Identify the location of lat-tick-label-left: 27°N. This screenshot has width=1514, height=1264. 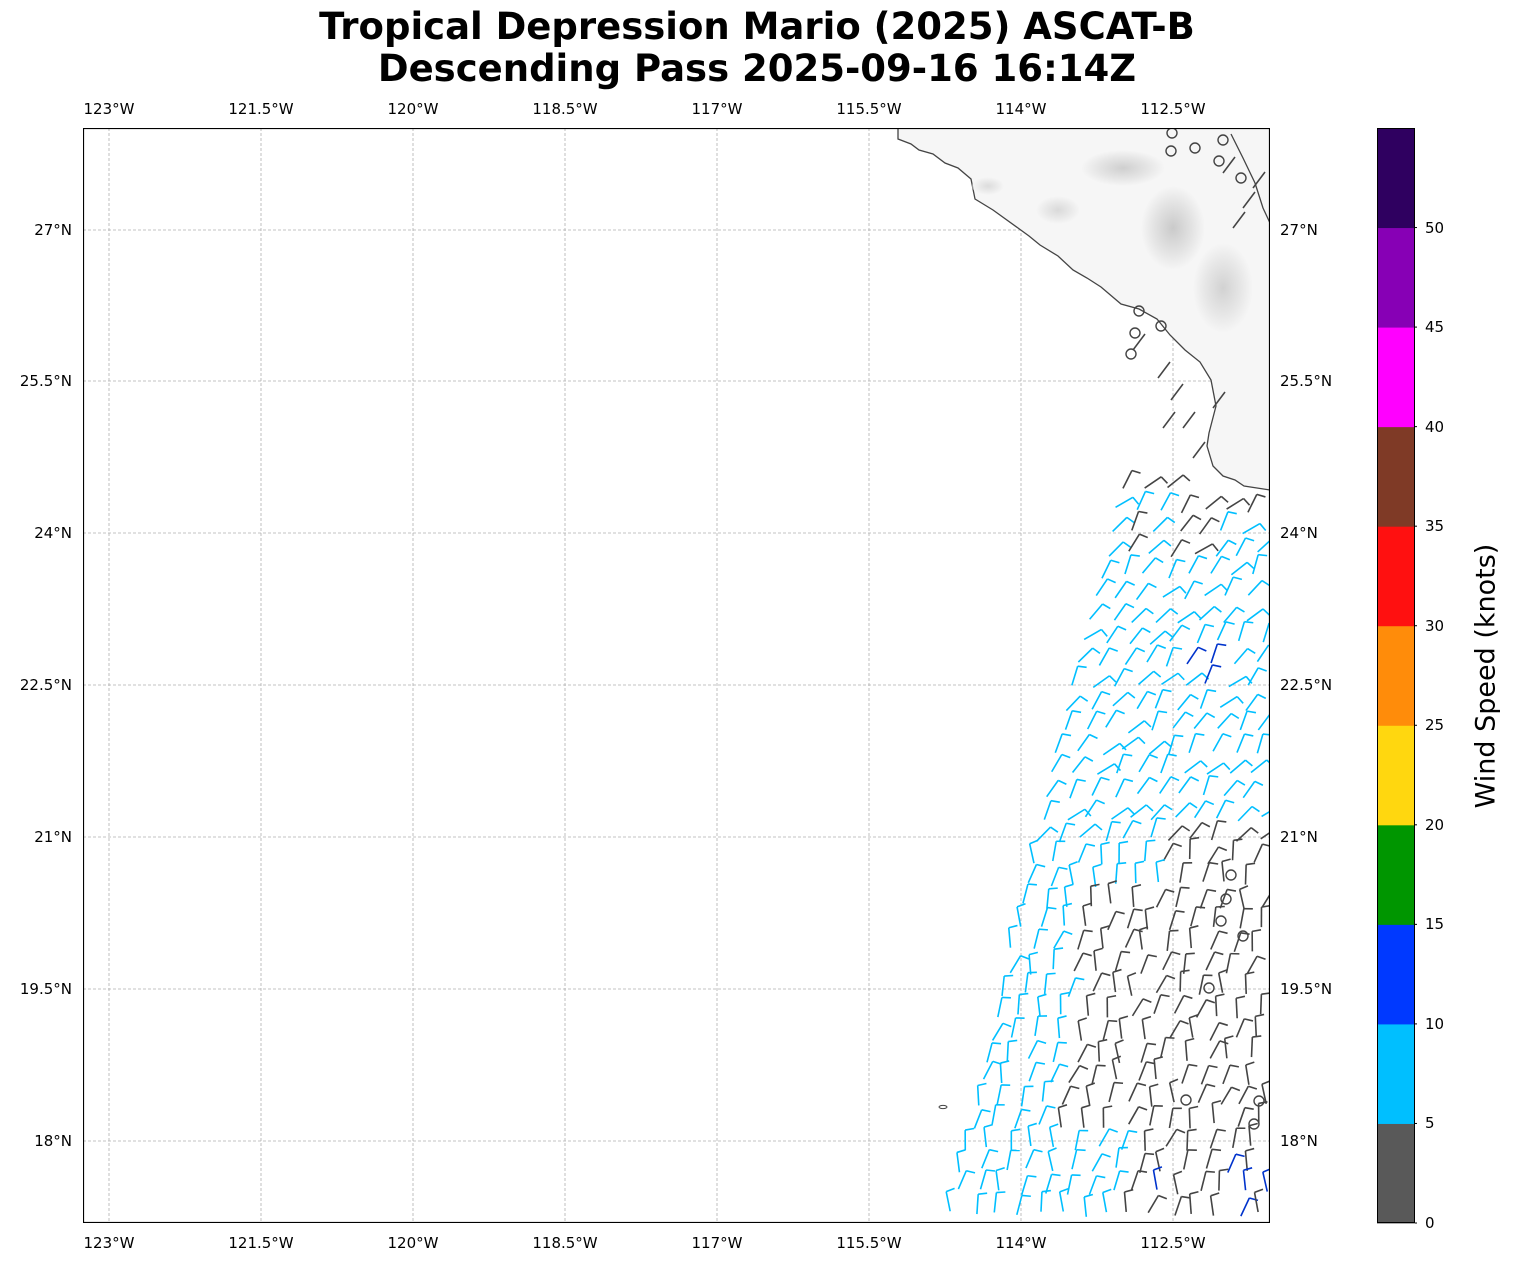
(53, 230).